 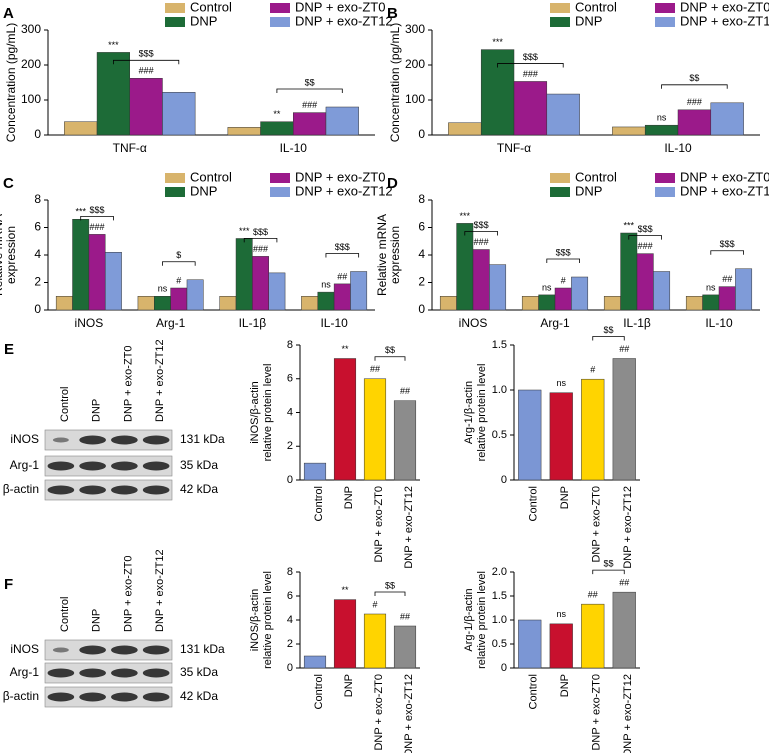 What do you see at coordinates (21, 696) in the screenshot?
I see `blot-row-label: β-actin` at bounding box center [21, 696].